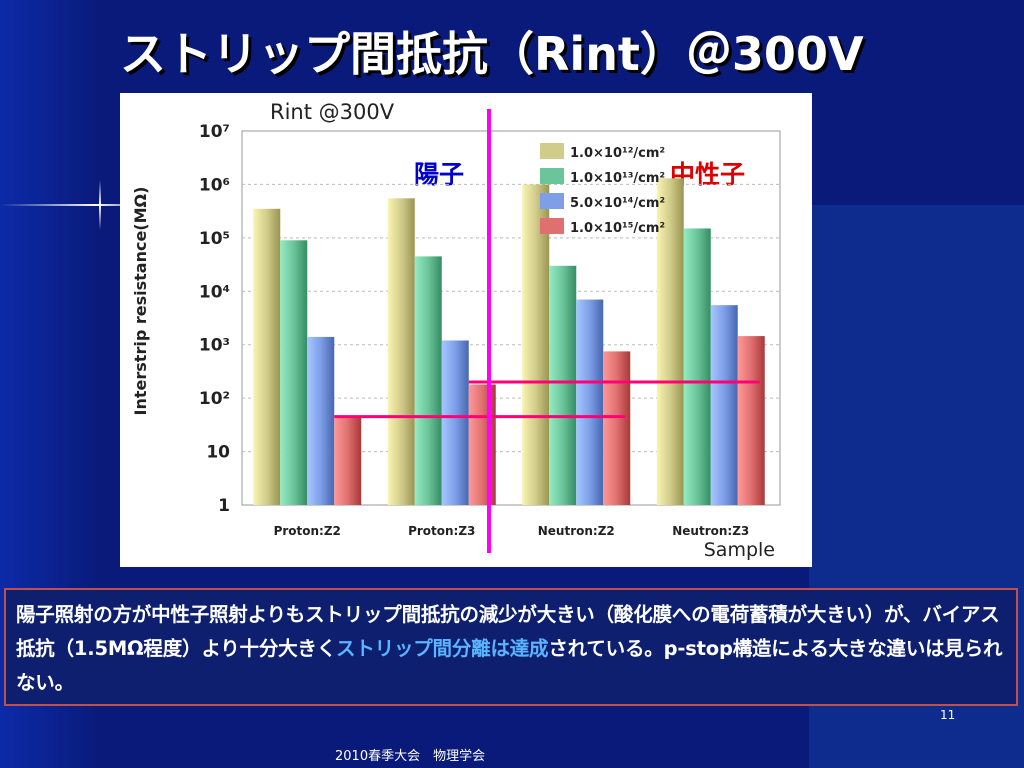 This screenshot has height=768, width=1024. What do you see at coordinates (439, 174) in the screenshot?
I see `proton-annotation: 陽子` at bounding box center [439, 174].